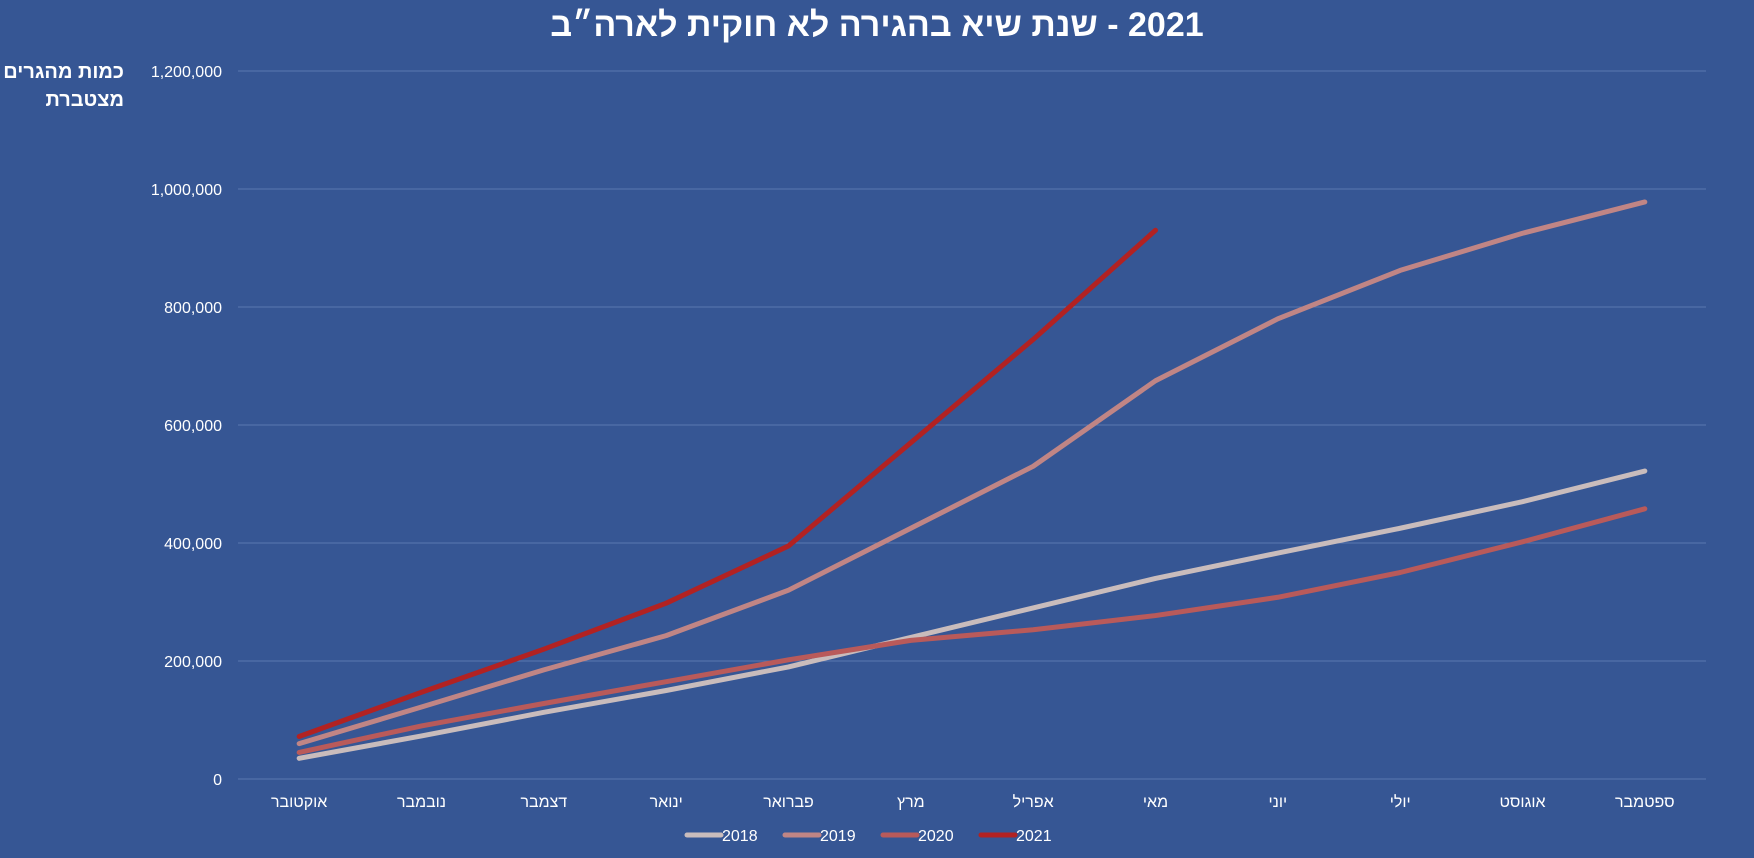 The width and height of the screenshot is (1754, 858). Describe the element at coordinates (877, 25) in the screenshot. I see `chart-title: 2021 - שנת שיא בהגירה לא חוקית לארה״ב` at that location.